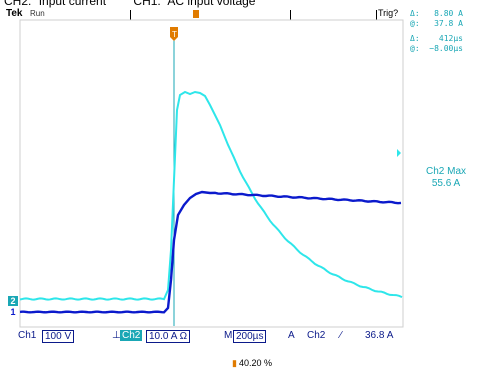 This screenshot has height=370, width=486. I want to click on ch2-caption-desc: Input current, so click(72, 4).